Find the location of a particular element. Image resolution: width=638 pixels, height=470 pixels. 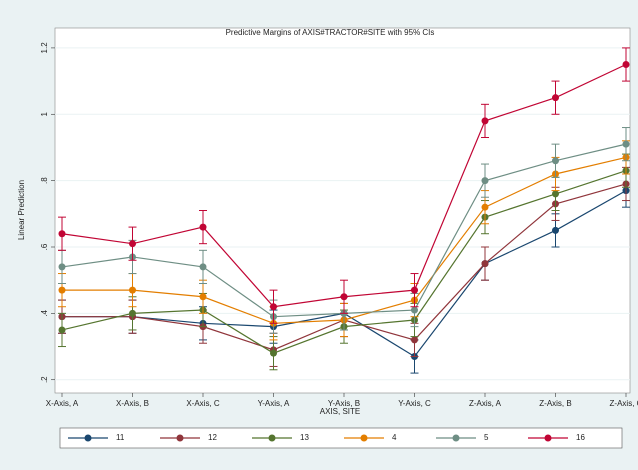

legend-box is located at coordinates (341, 438).